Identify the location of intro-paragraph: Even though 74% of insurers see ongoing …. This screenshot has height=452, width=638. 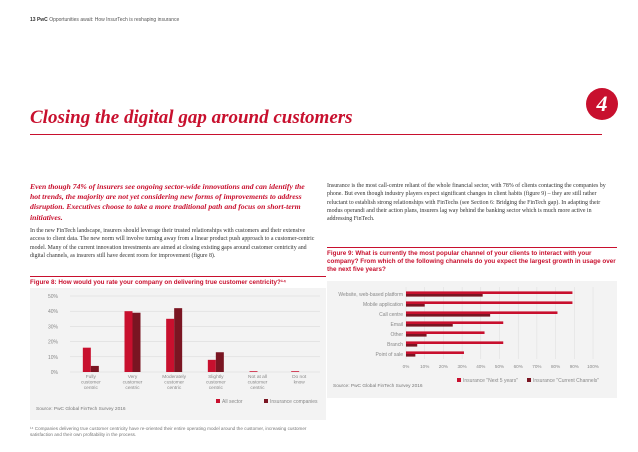
(167, 202).